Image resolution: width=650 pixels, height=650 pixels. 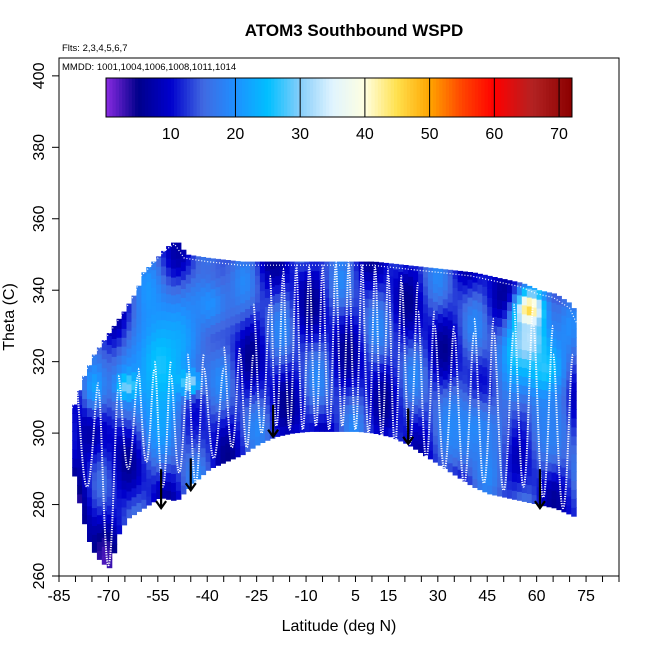 What do you see at coordinates (537, 596) in the screenshot?
I see `x-tick-label: 60` at bounding box center [537, 596].